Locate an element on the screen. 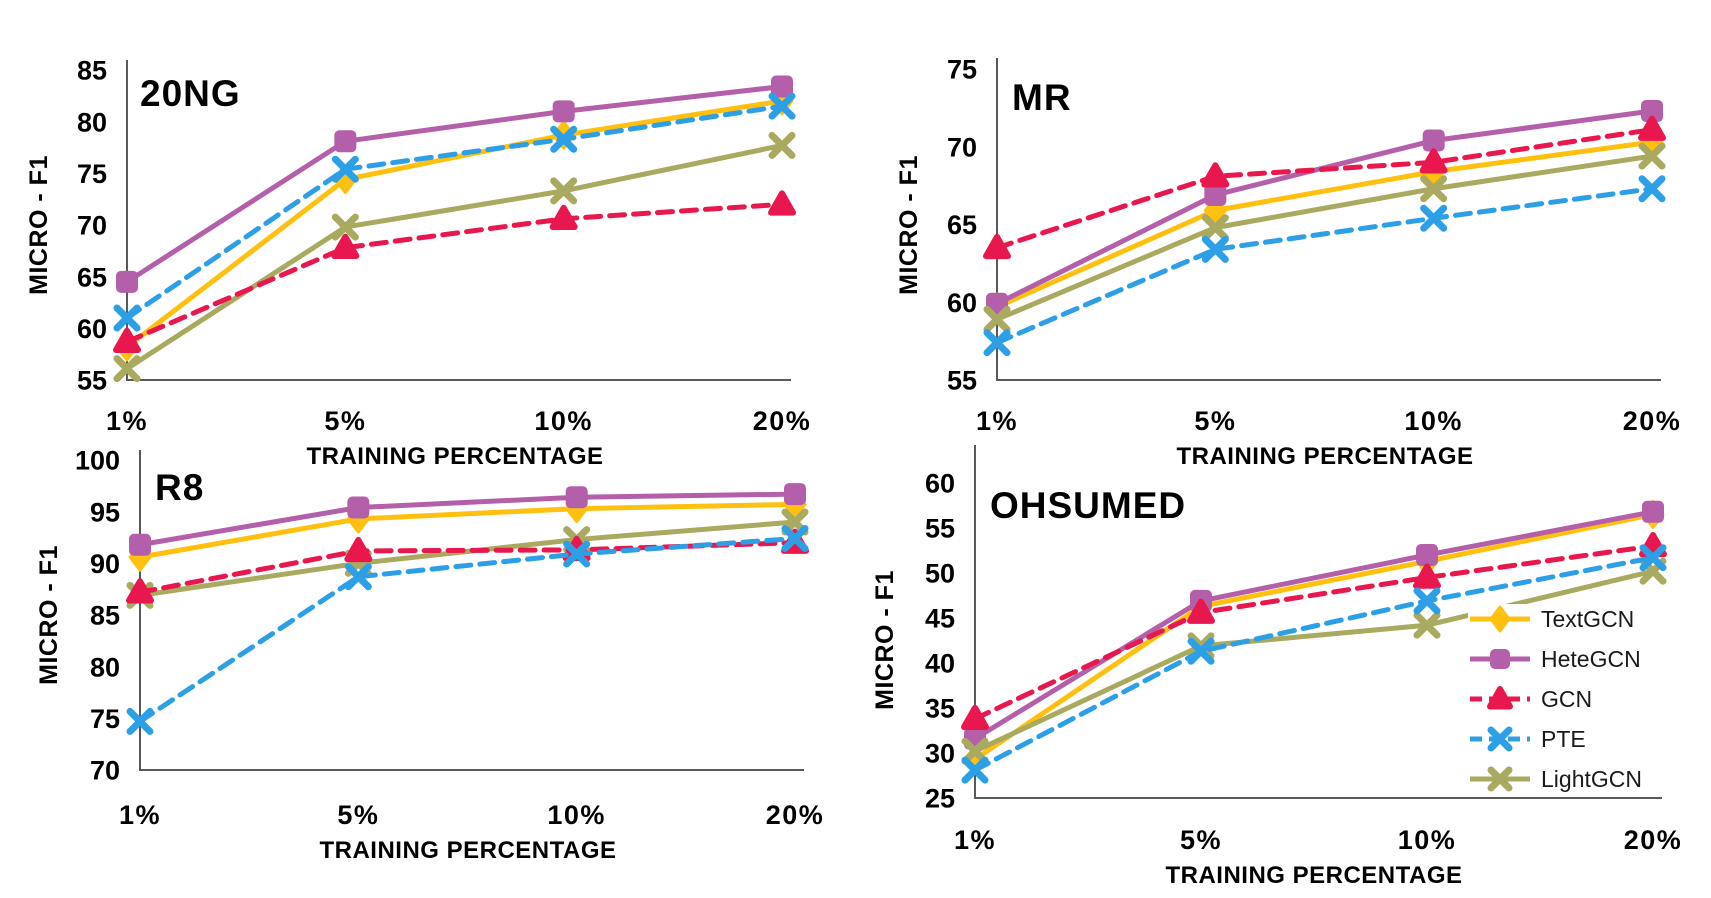  legend-key-diamond-icon is located at coordinates (1500, 619).